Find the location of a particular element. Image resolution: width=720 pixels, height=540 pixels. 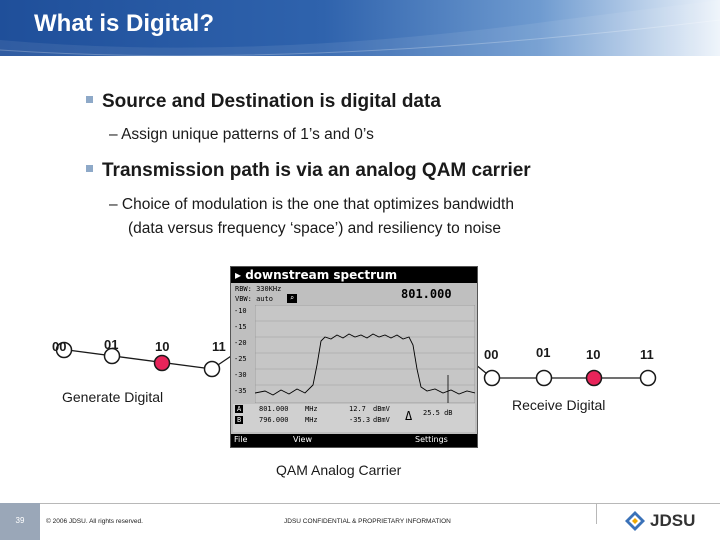

scale-axis: -10 -15 -20 -25 -30 -35 is located at coordinates (244, 350).